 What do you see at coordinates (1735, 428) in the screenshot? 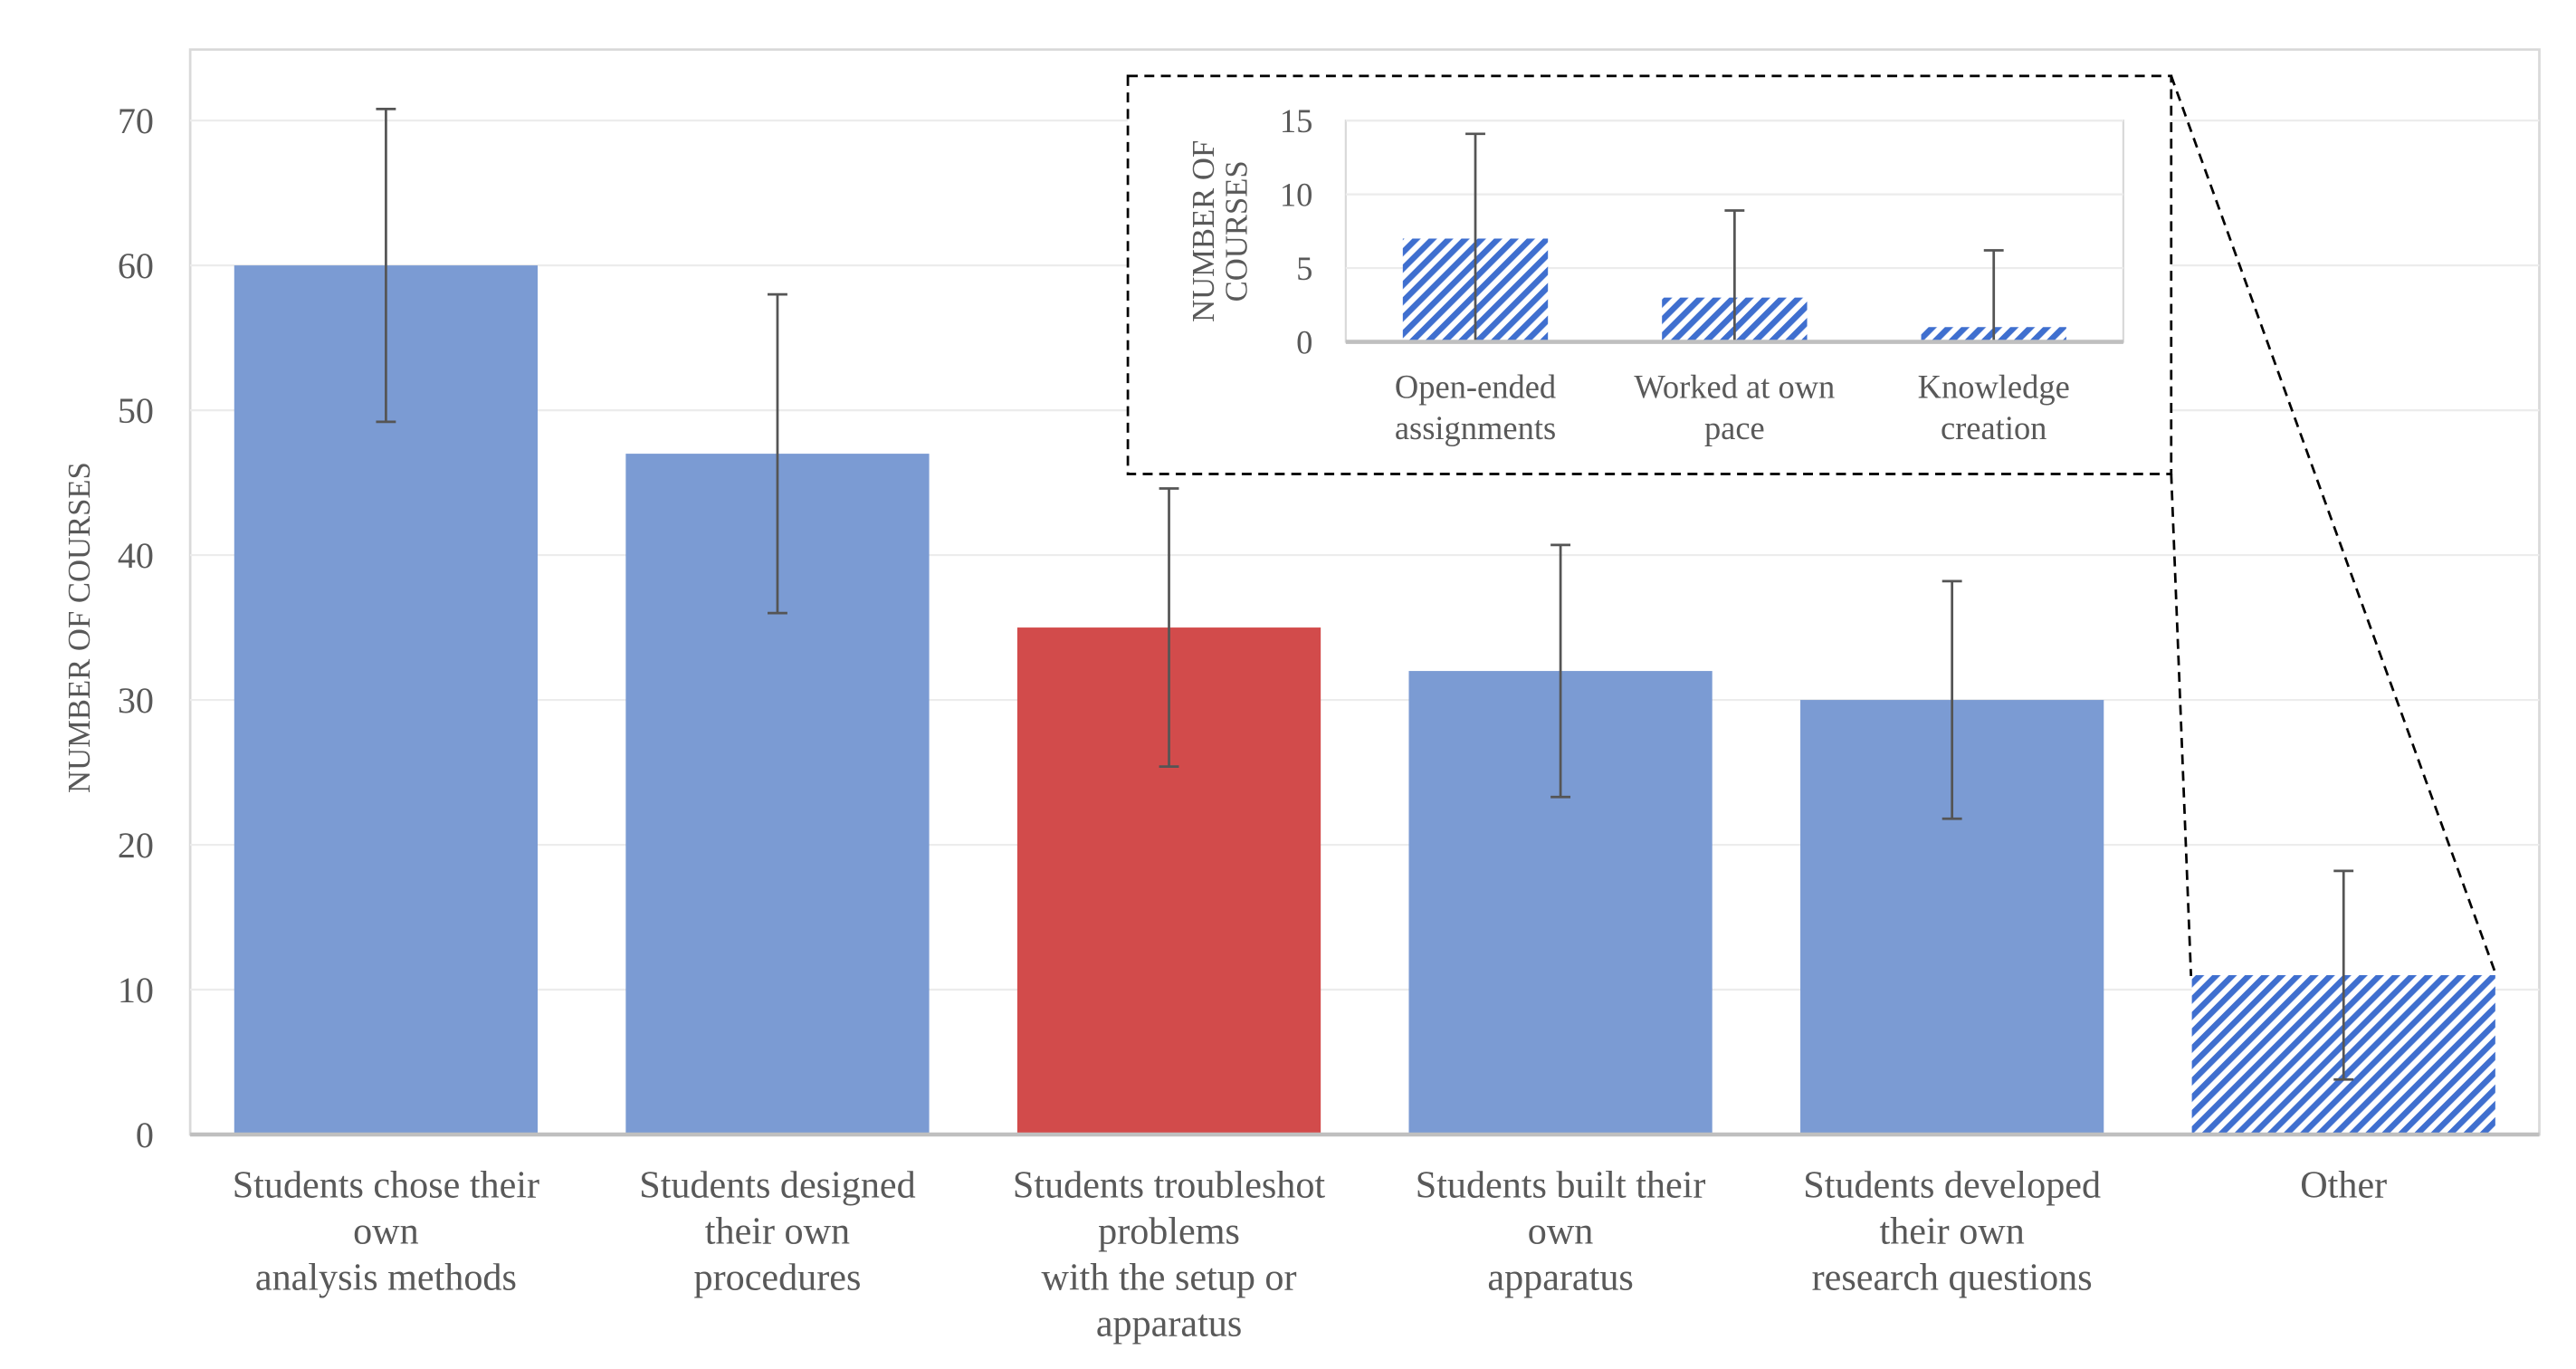
I see `x-category-label: pace` at bounding box center [1735, 428].